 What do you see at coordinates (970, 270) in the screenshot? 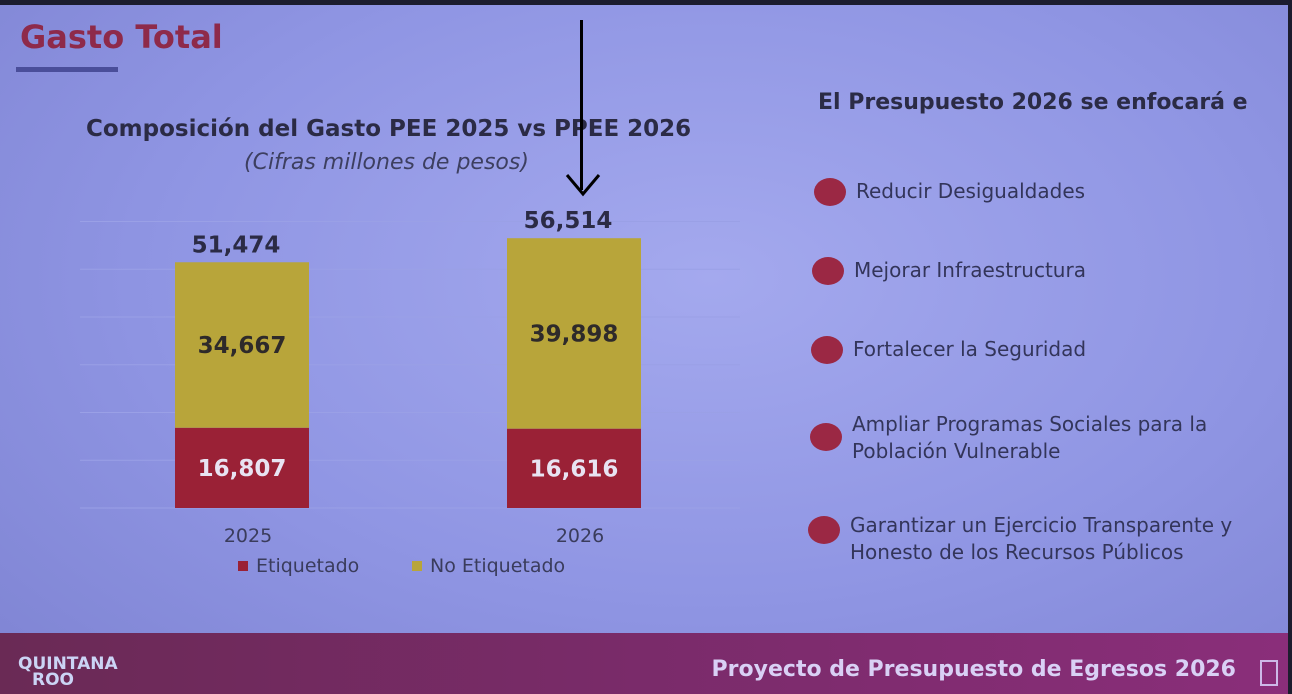
I see `focus-item-label: Mejorar Infraestructura` at bounding box center [970, 270].